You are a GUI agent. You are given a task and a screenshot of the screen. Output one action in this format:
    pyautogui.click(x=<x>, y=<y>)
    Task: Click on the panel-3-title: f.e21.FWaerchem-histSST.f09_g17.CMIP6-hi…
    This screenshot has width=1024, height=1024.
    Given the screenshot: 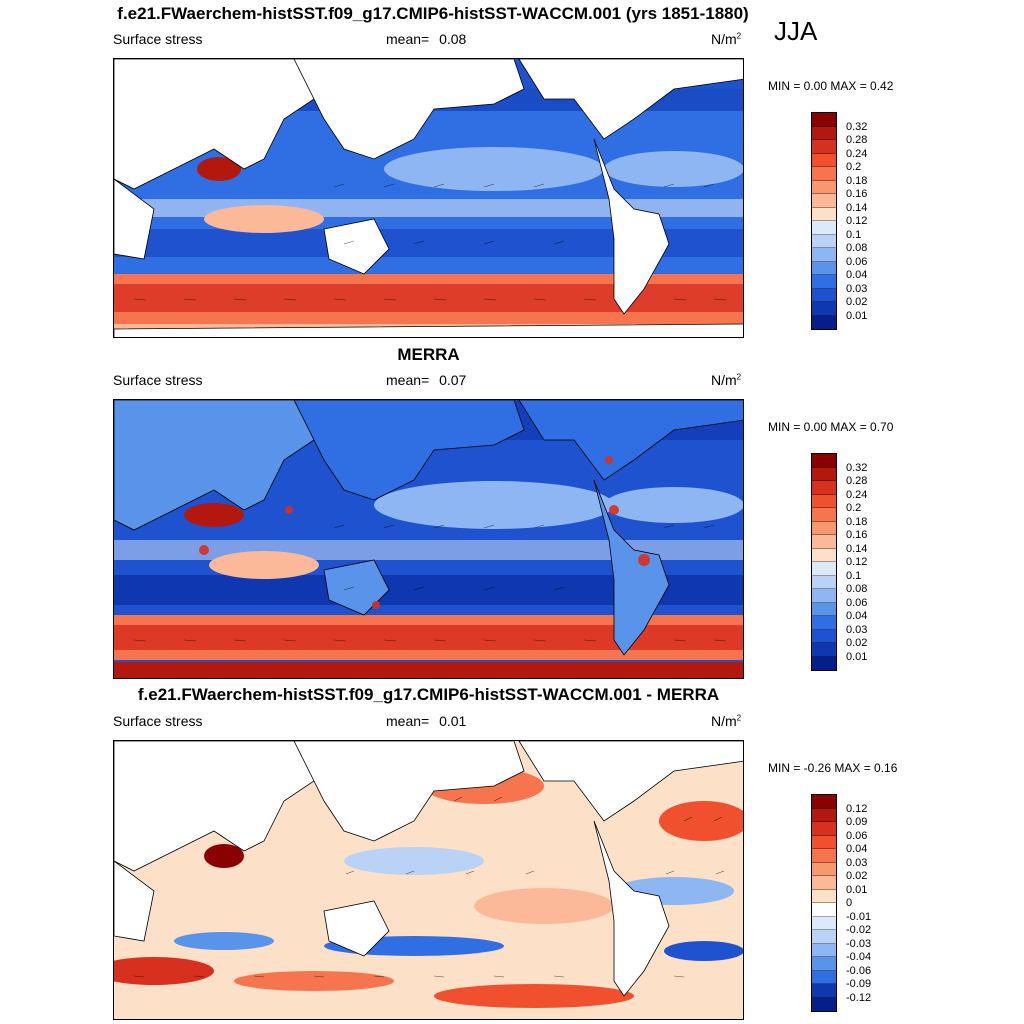 What is the action you would take?
    pyautogui.click(x=428, y=694)
    